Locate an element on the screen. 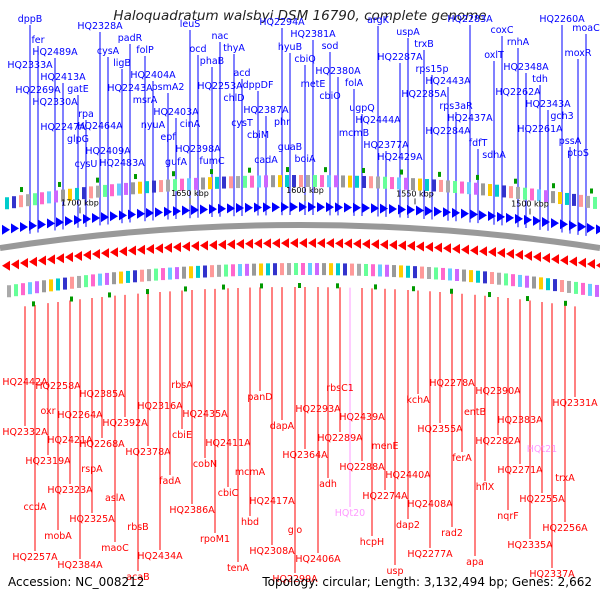  gene-label-bottom: HQt21 is located at coordinates (542, 449).